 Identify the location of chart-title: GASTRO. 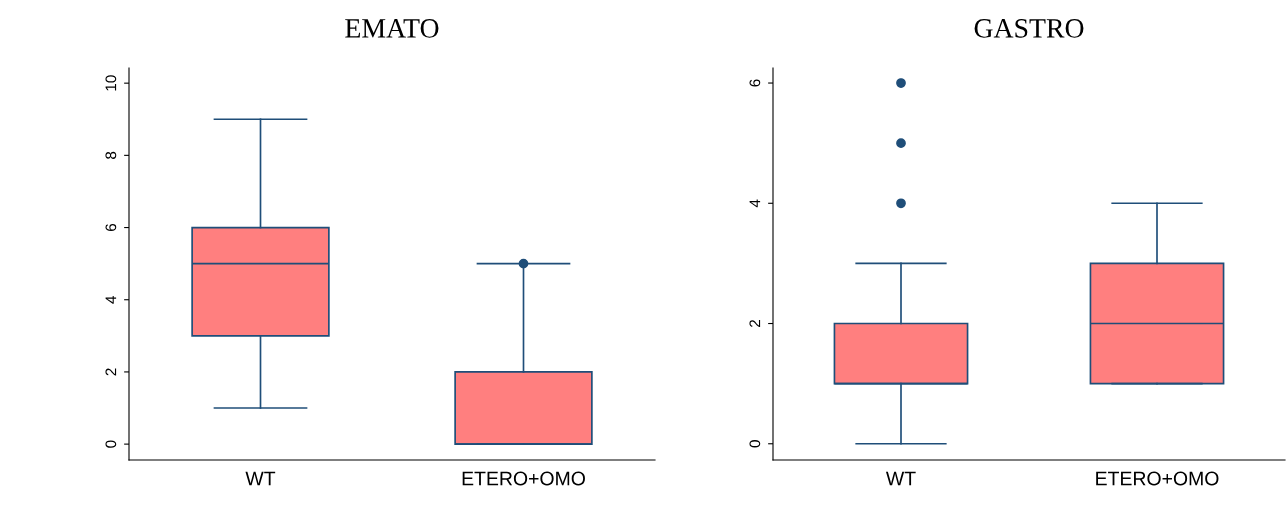
(1029, 28).